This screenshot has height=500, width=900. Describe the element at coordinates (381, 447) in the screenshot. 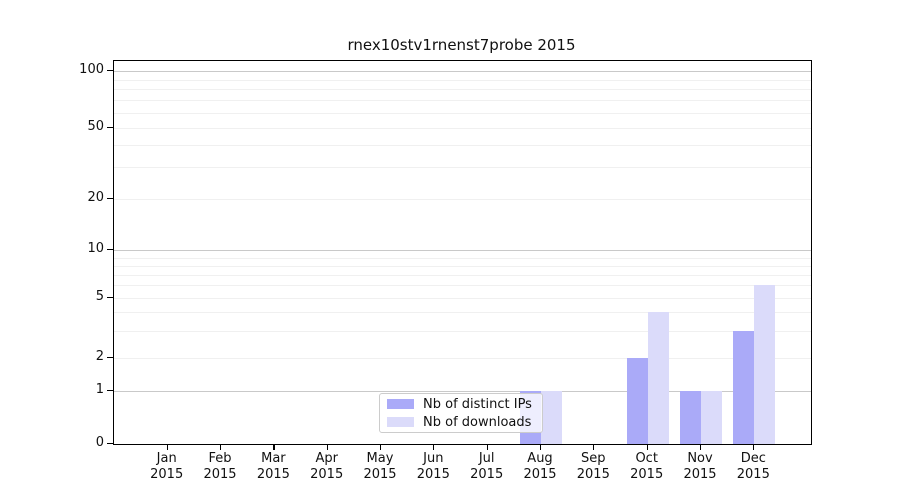

I see `x-tick-may` at that location.